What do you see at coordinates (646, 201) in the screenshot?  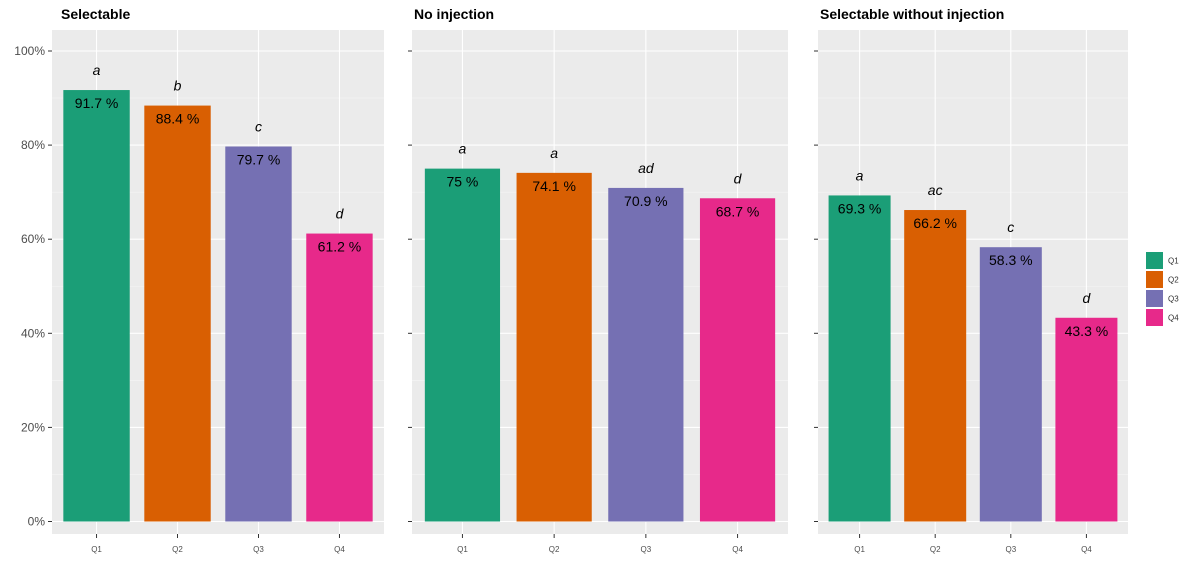 I see `bar-value-label: 70.9 %` at bounding box center [646, 201].